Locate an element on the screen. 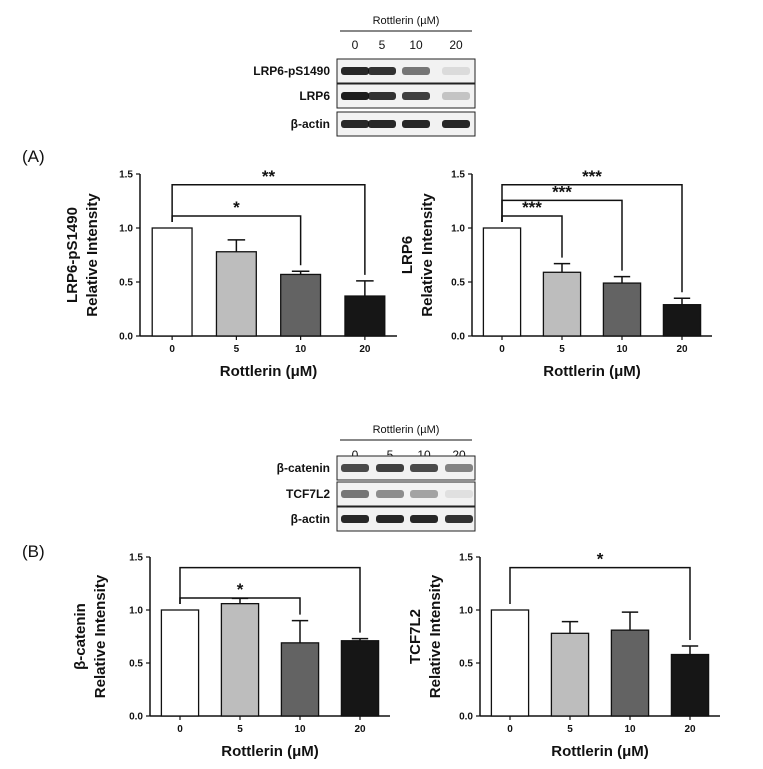 The width and height of the screenshot is (763, 769). panel-label-b: (B) is located at coordinates (33, 551).